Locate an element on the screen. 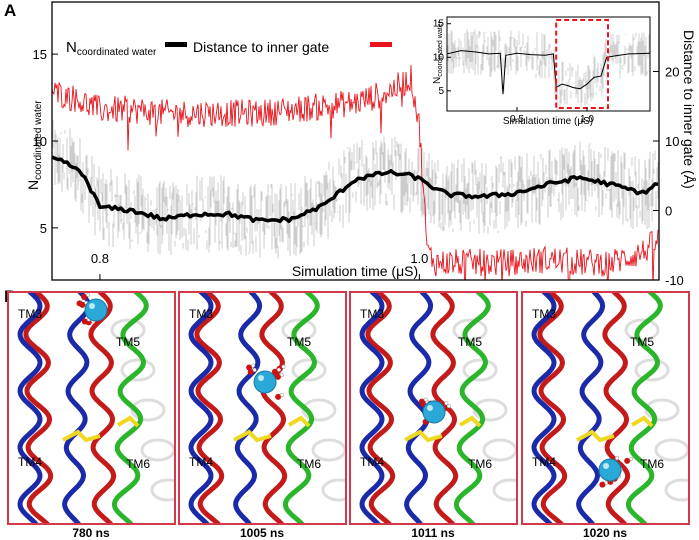  inset-frame is located at coordinates (548, 64).